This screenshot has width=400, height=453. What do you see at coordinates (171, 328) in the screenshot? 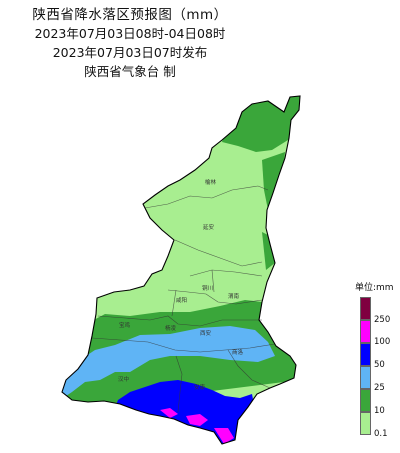
I see `city-label-yangling: 杨凌` at bounding box center [171, 328].